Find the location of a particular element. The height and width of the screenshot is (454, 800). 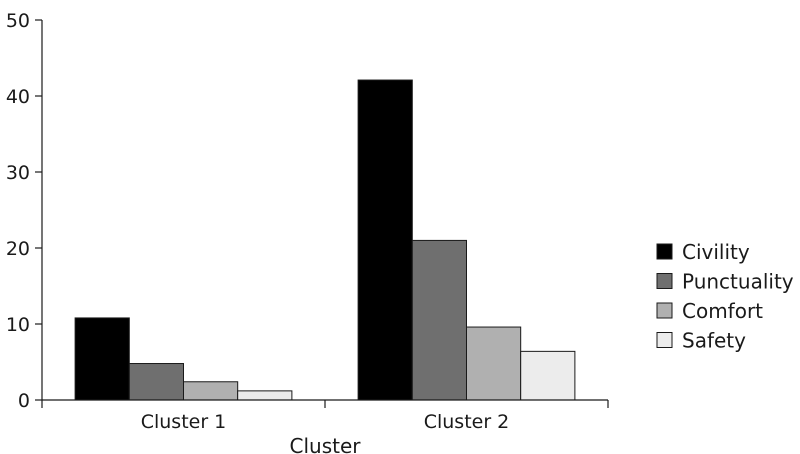

legend: Civility Punctuality Comfort Safety is located at coordinates (725, 296).